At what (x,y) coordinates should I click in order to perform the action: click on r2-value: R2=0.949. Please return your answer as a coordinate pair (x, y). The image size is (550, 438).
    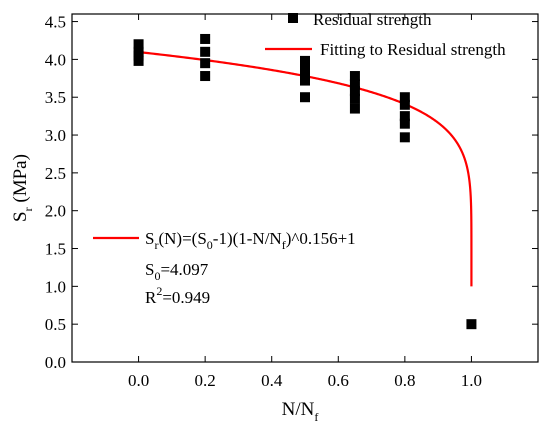
    Looking at the image, I should click on (177, 295).